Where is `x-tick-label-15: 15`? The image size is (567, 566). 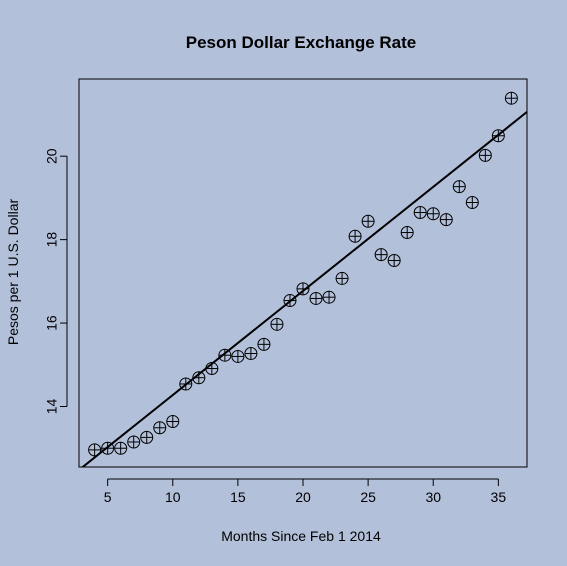 x-tick-label-15: 15 is located at coordinates (238, 497).